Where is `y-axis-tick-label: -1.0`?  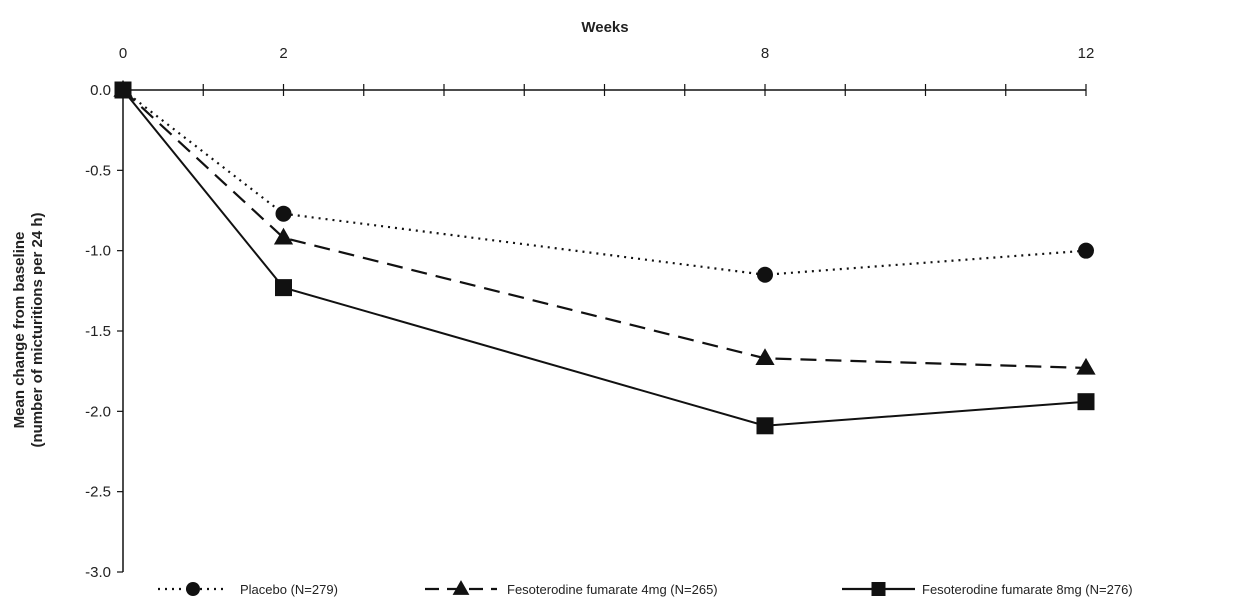 y-axis-tick-label: -1.0 is located at coordinates (98, 251).